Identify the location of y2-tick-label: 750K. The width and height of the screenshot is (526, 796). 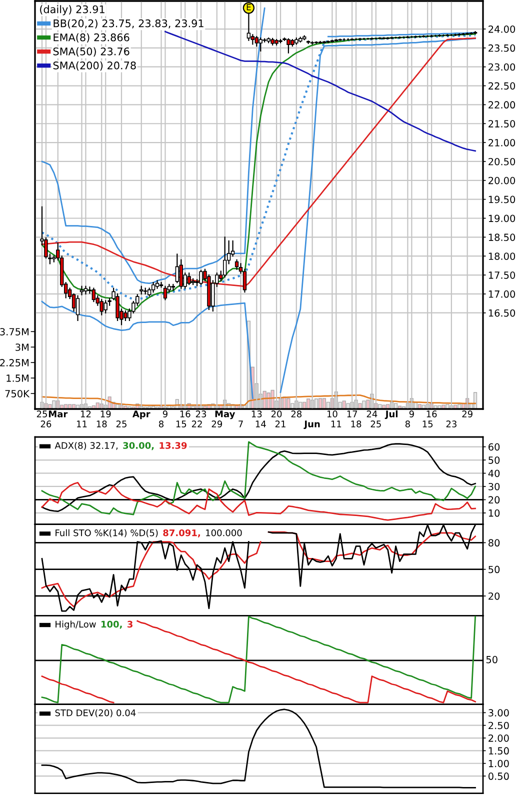
(17, 394).